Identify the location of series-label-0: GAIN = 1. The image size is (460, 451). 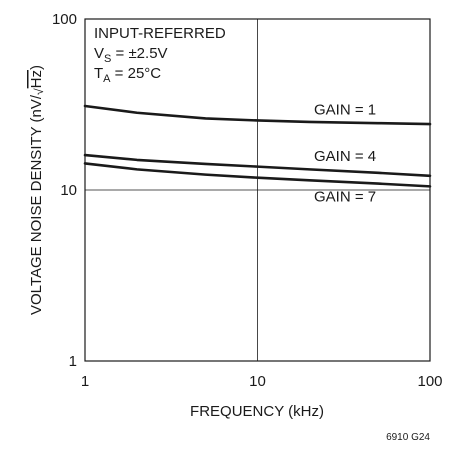
(345, 109).